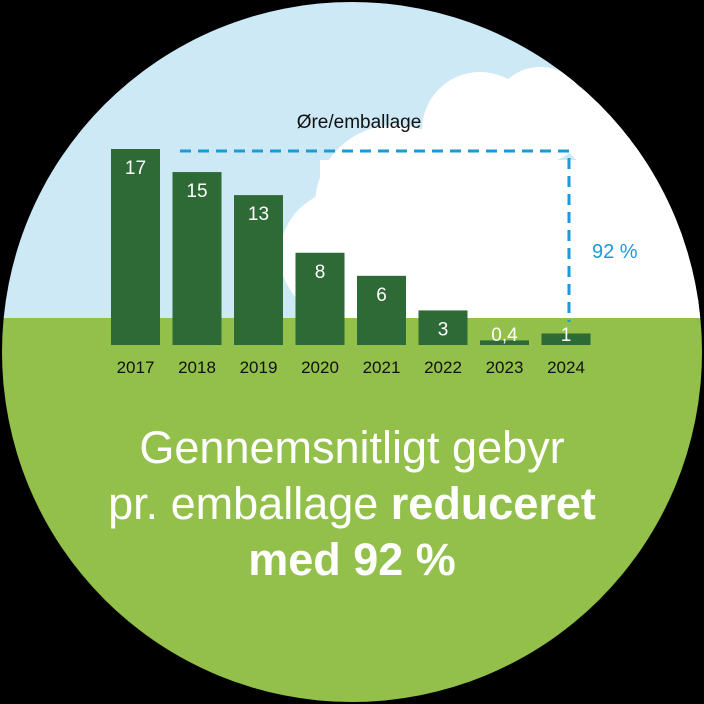 The height and width of the screenshot is (704, 704). Describe the element at coordinates (259, 367) in the screenshot. I see `x-tick-2019: 2019` at that location.